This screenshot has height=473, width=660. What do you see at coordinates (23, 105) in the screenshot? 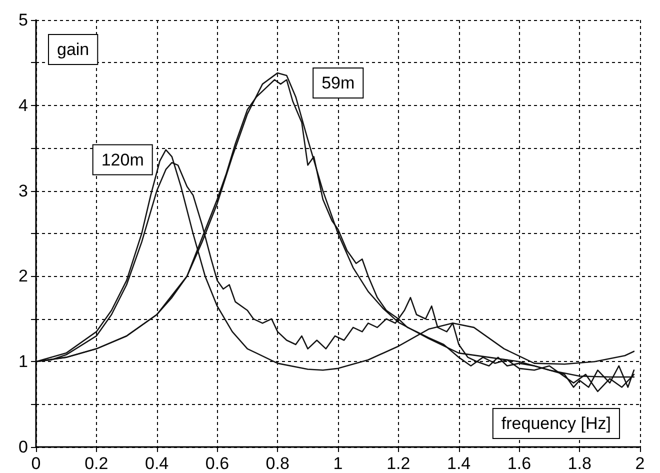
I see `y-tick-label: 4` at bounding box center [23, 105].